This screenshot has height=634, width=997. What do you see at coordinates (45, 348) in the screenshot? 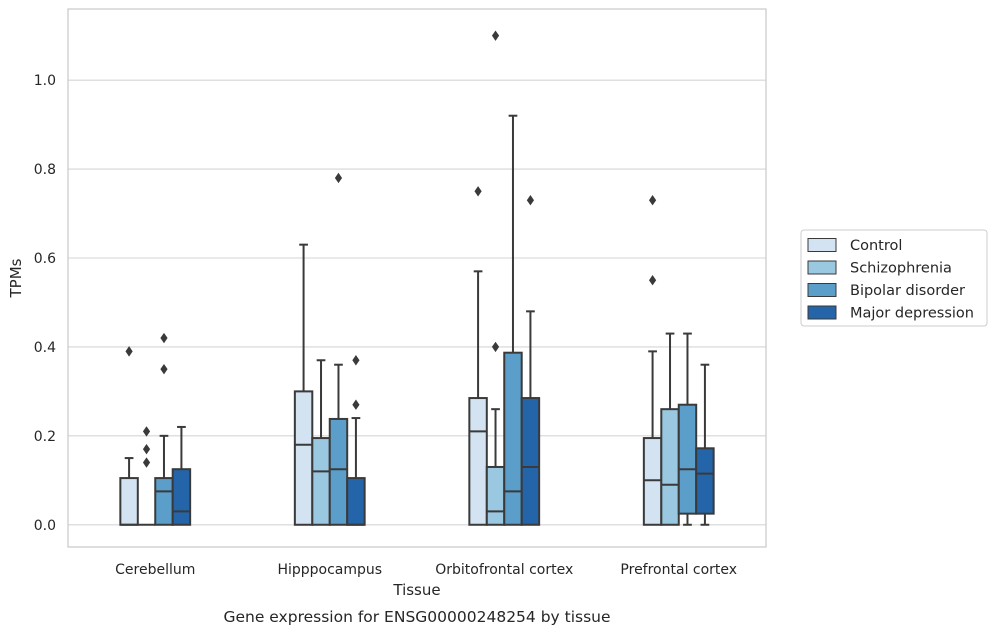
I see `y-tick-label: 0.4` at bounding box center [45, 348].